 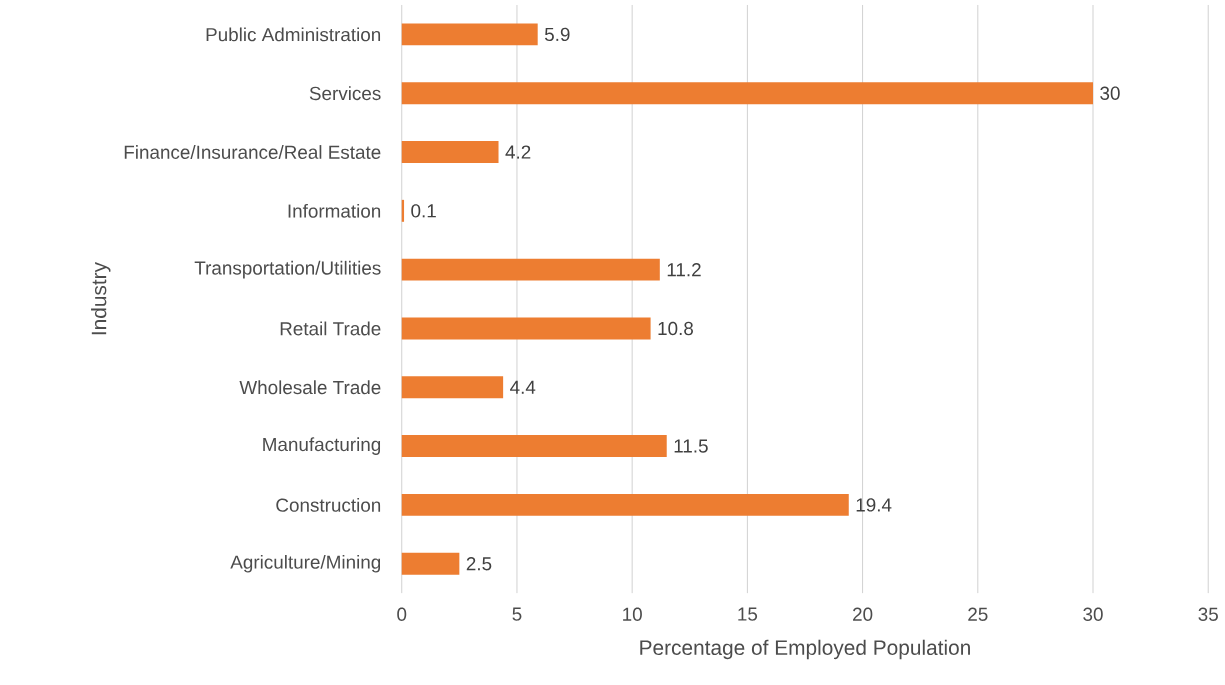 I want to click on y-tick-label: Manufacturing, so click(x=322, y=446).